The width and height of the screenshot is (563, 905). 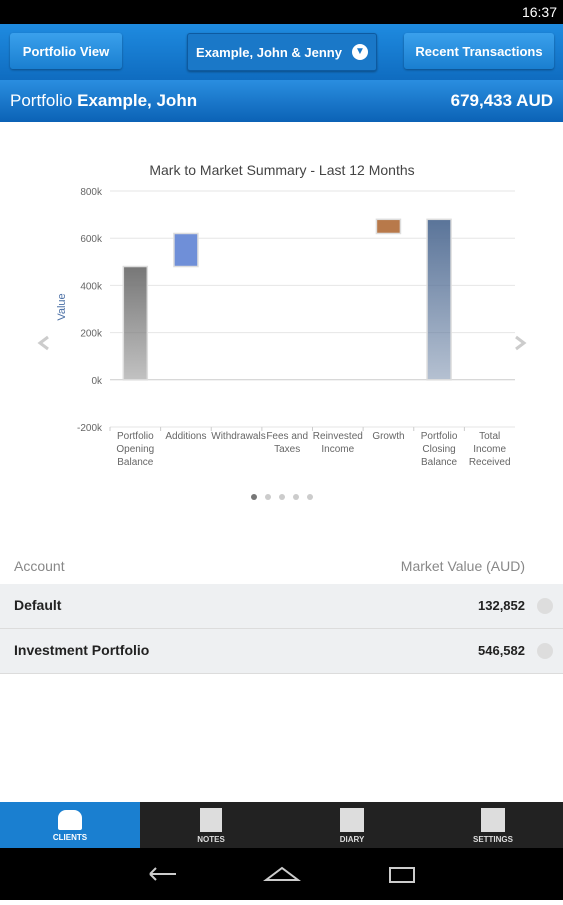 I want to click on nav-tab: CLIENTS, so click(x=70, y=825).